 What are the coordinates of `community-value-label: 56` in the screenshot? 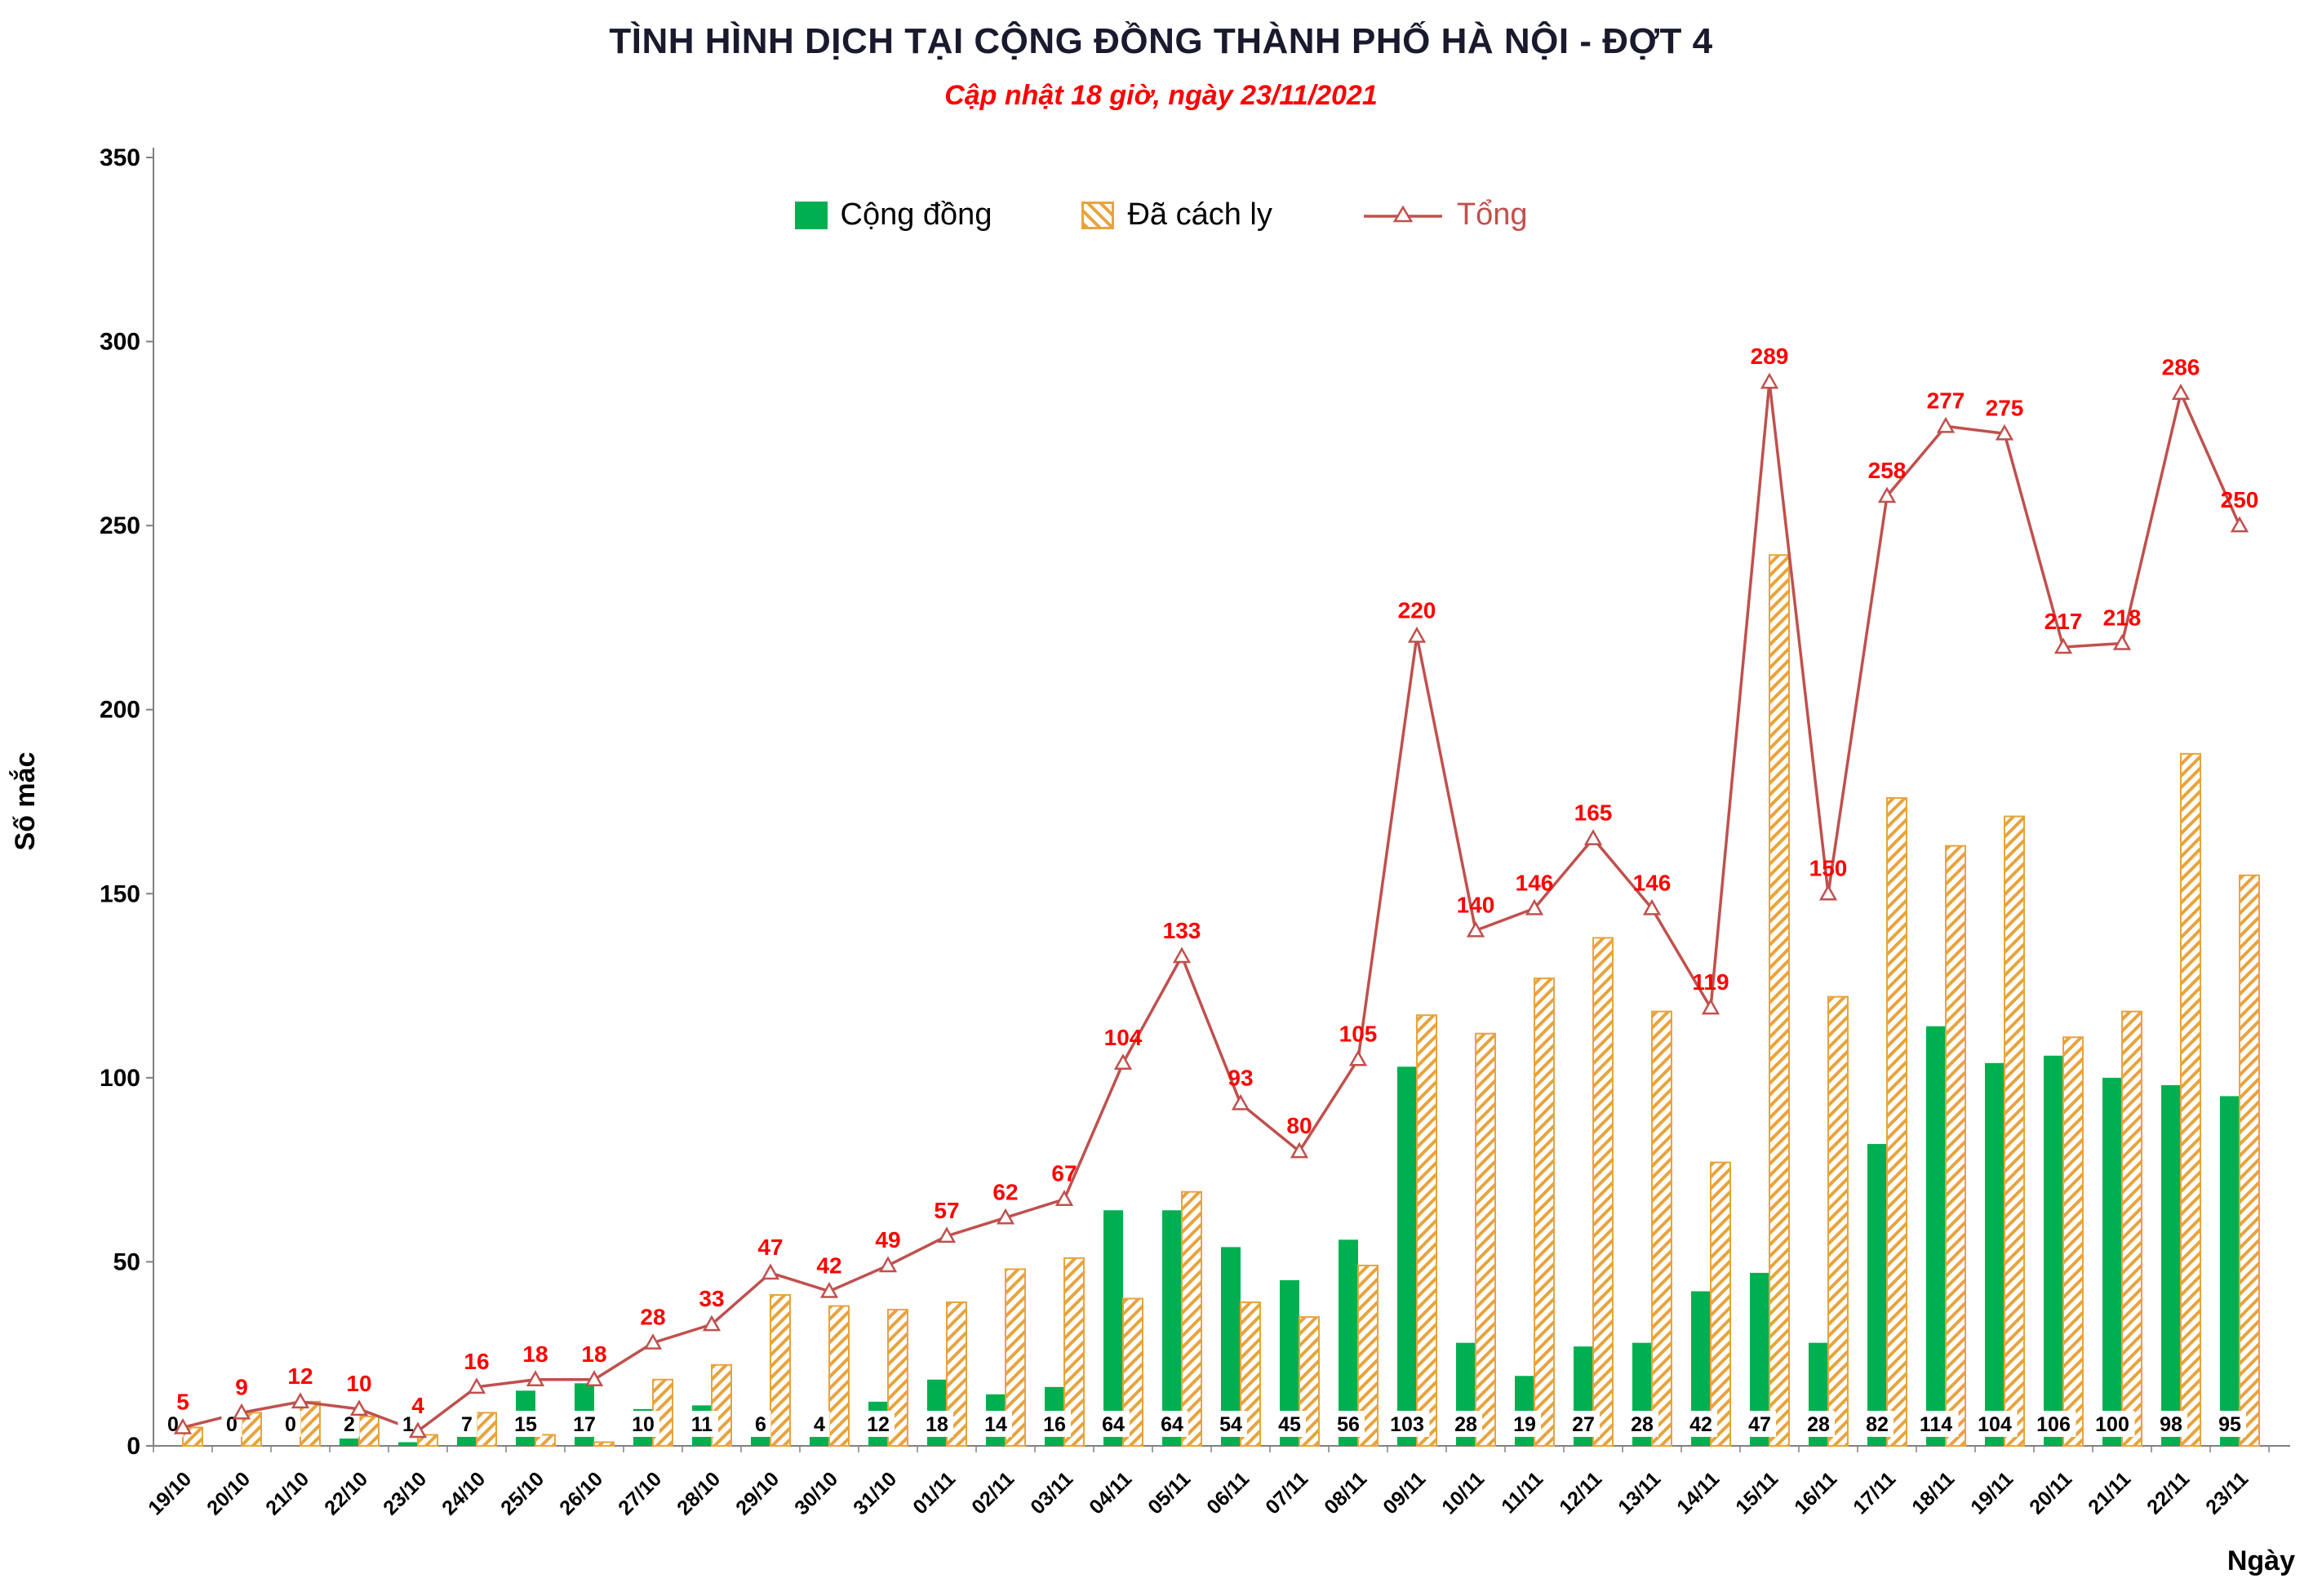 It's located at (1348, 1424).